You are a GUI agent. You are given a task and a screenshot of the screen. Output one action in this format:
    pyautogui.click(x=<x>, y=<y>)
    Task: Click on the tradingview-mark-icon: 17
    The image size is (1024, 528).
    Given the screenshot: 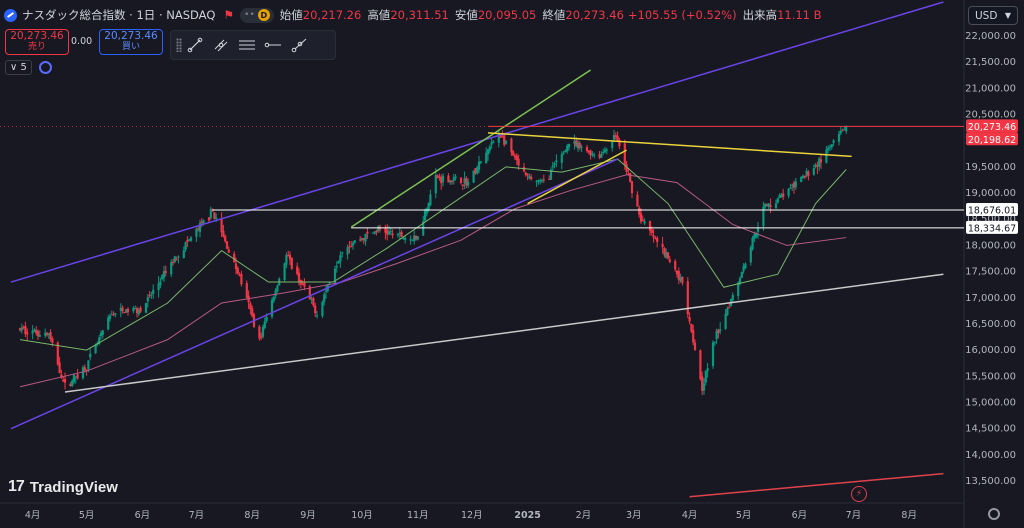 What is the action you would take?
    pyautogui.click(x=16, y=486)
    